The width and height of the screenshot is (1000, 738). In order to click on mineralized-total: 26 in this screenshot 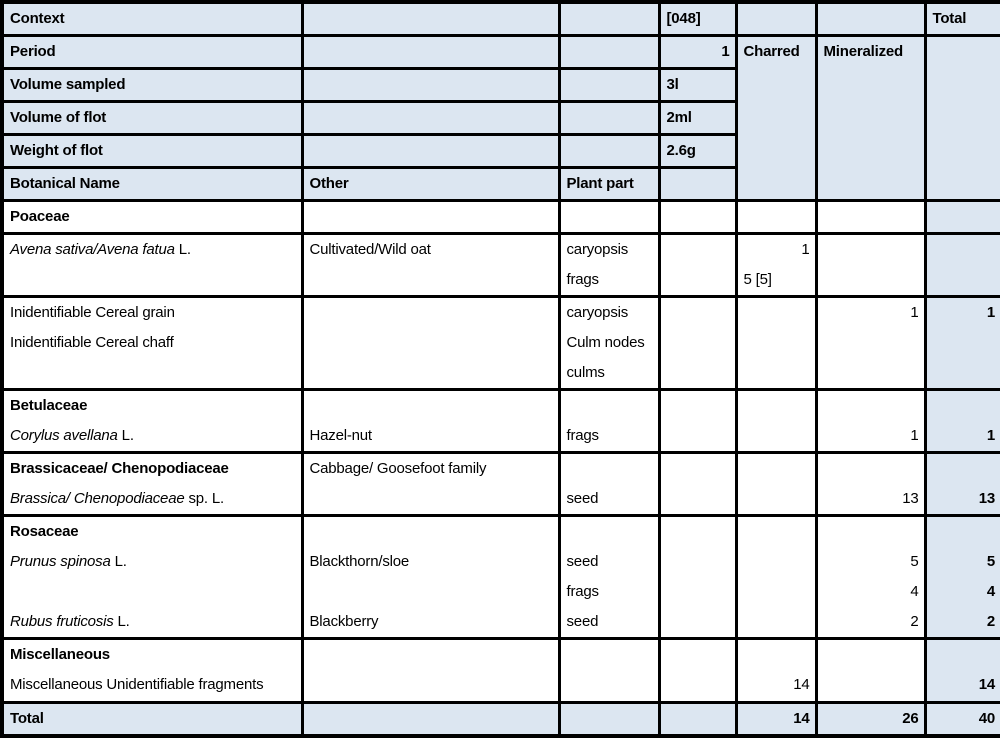, I will do `click(871, 719)`.